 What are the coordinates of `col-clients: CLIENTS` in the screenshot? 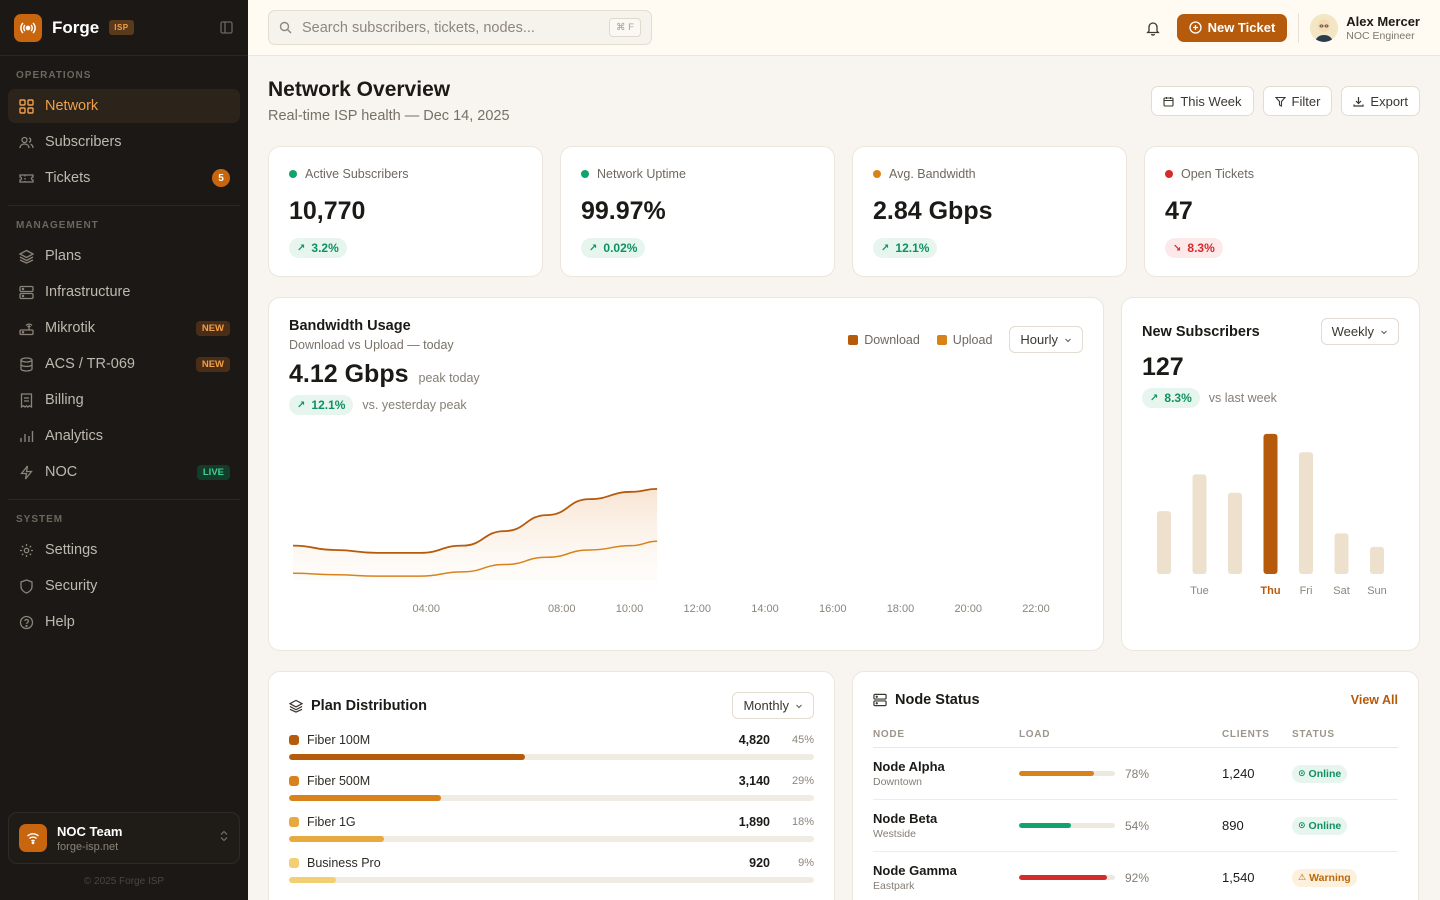 It's located at (1257, 735).